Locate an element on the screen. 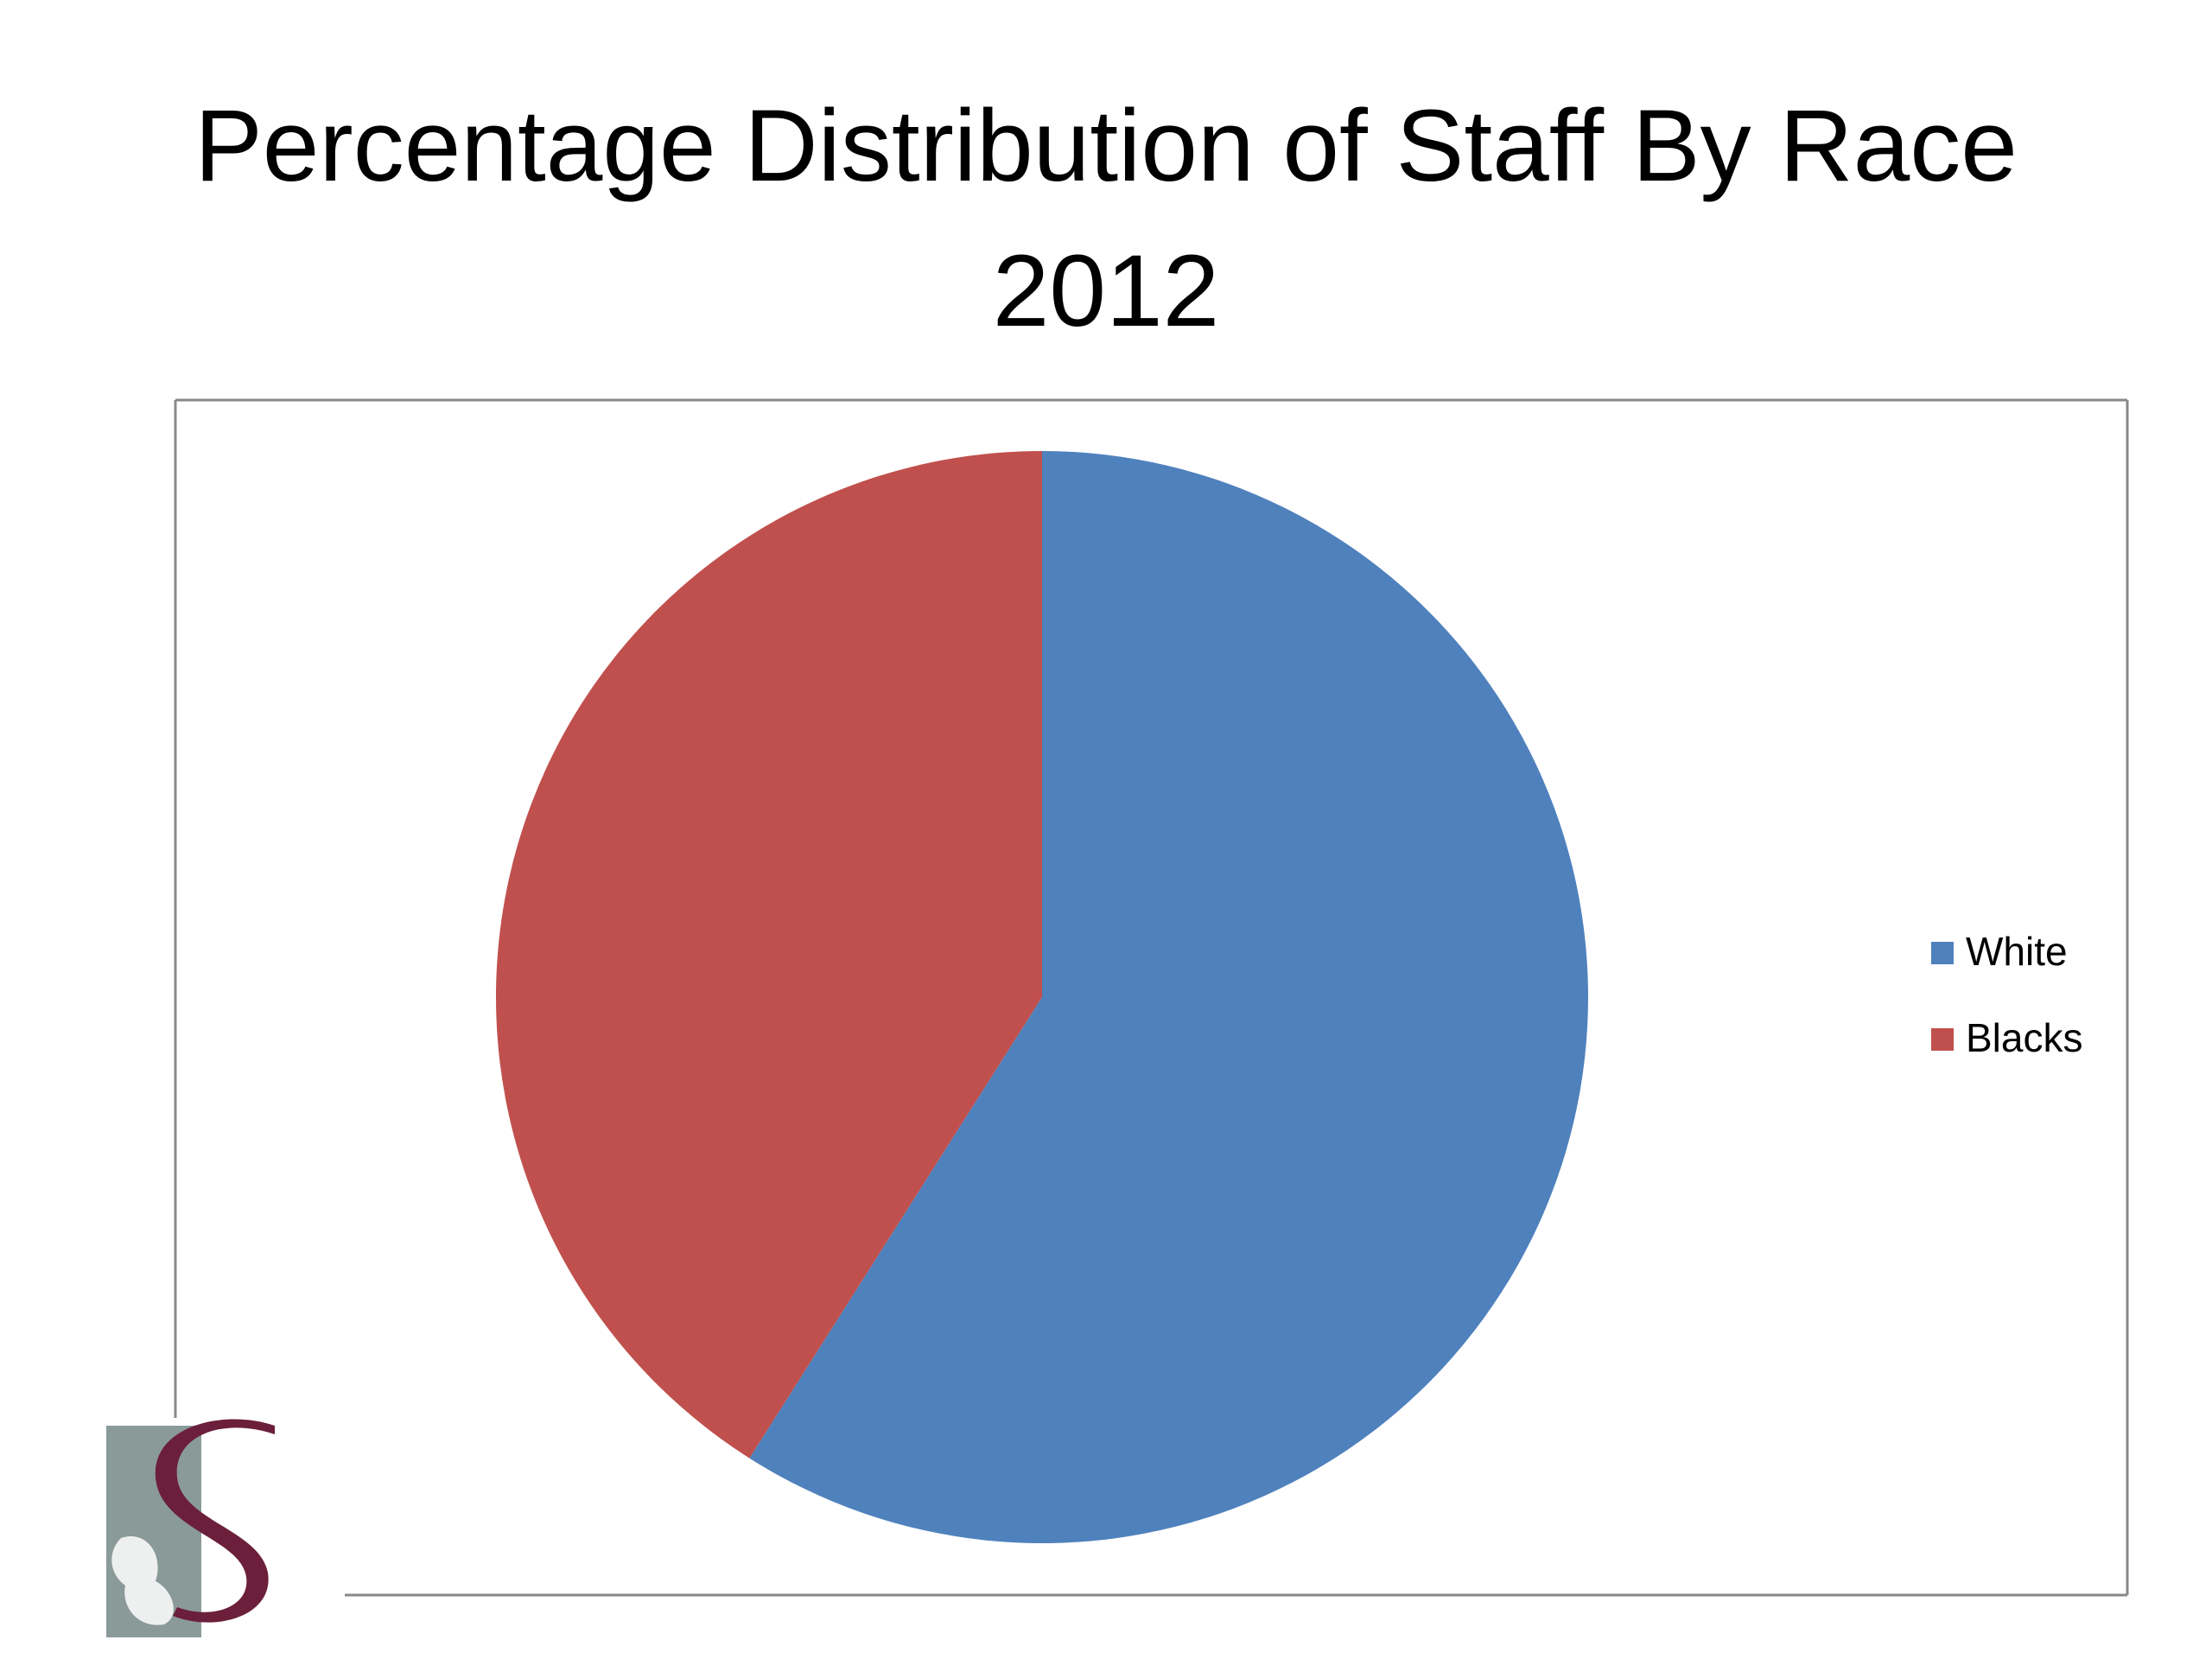 The image size is (2212, 1659). logo is located at coordinates (190, 1528).